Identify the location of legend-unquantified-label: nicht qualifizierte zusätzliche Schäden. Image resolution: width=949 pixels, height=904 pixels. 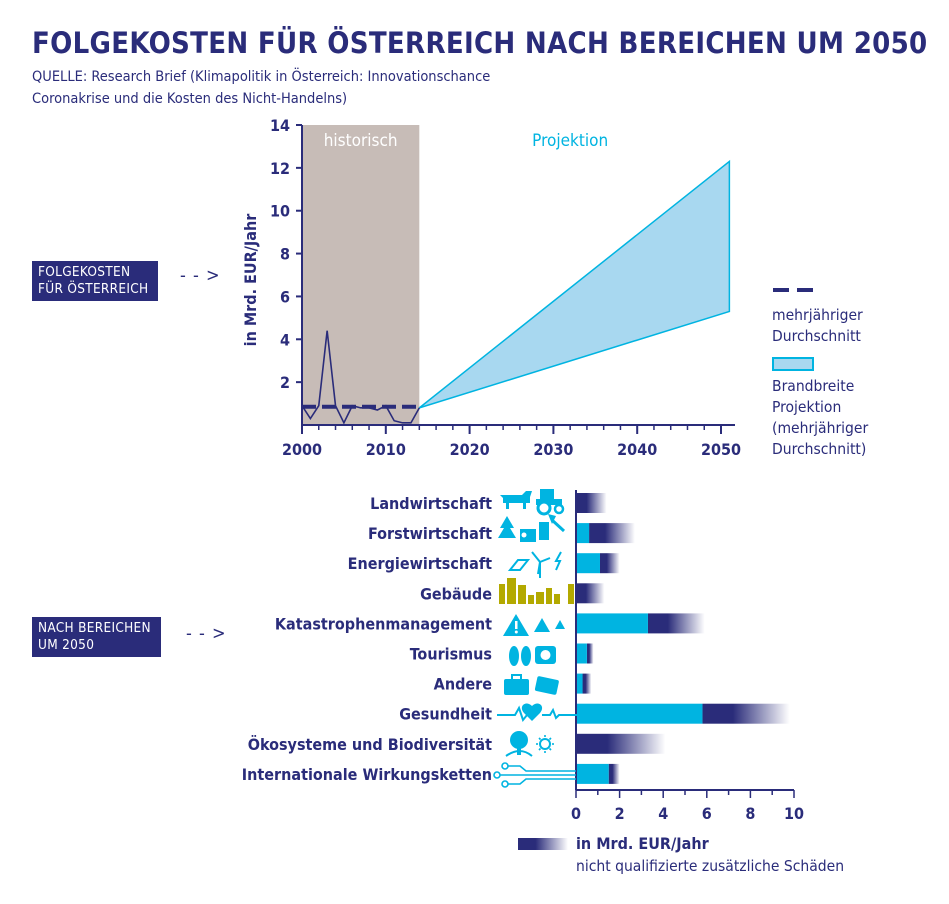
(710, 866).